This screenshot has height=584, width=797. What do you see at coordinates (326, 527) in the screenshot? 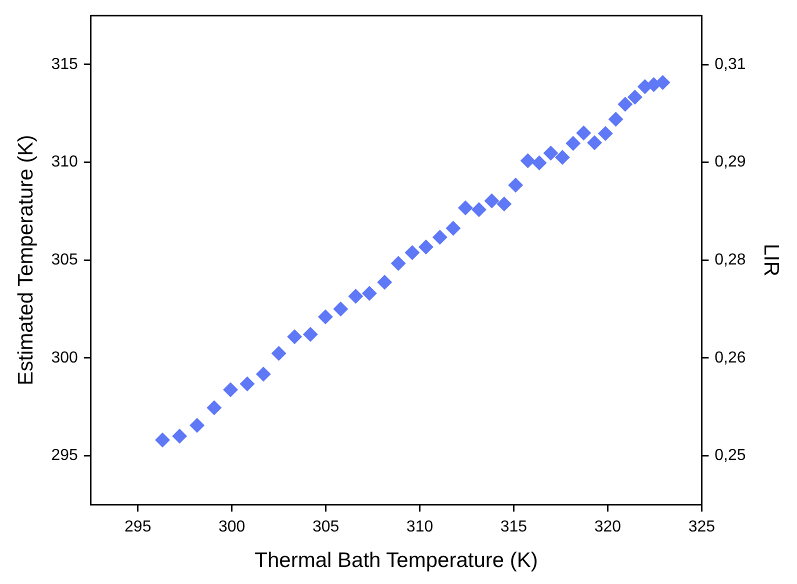
I see `x-tick-label: 305` at bounding box center [326, 527].